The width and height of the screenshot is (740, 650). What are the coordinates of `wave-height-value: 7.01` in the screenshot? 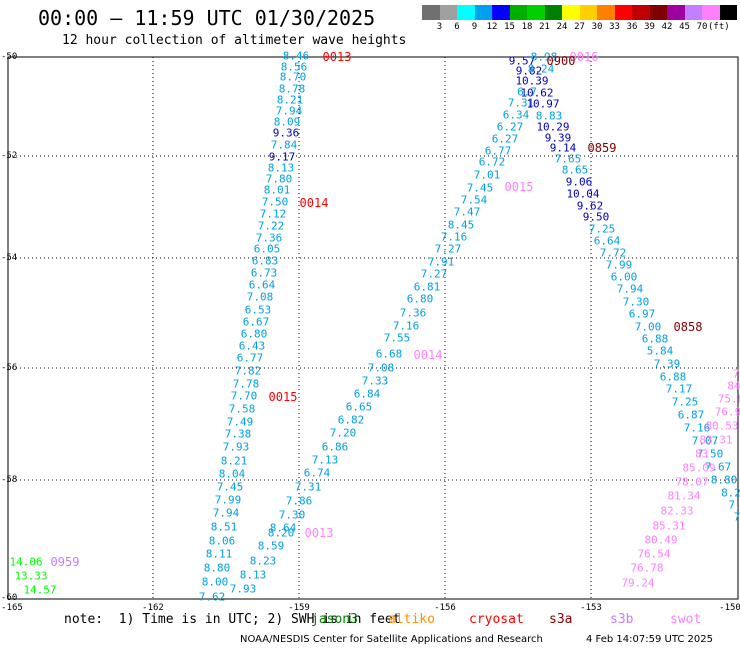 It's located at (487, 175).